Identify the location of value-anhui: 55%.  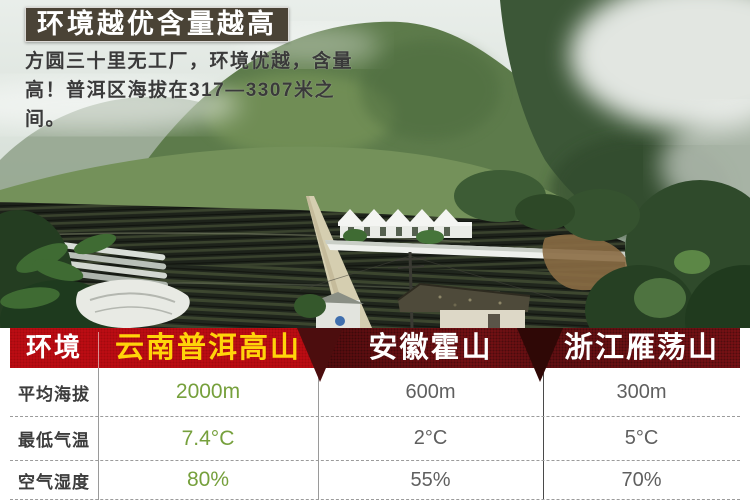
(430, 479).